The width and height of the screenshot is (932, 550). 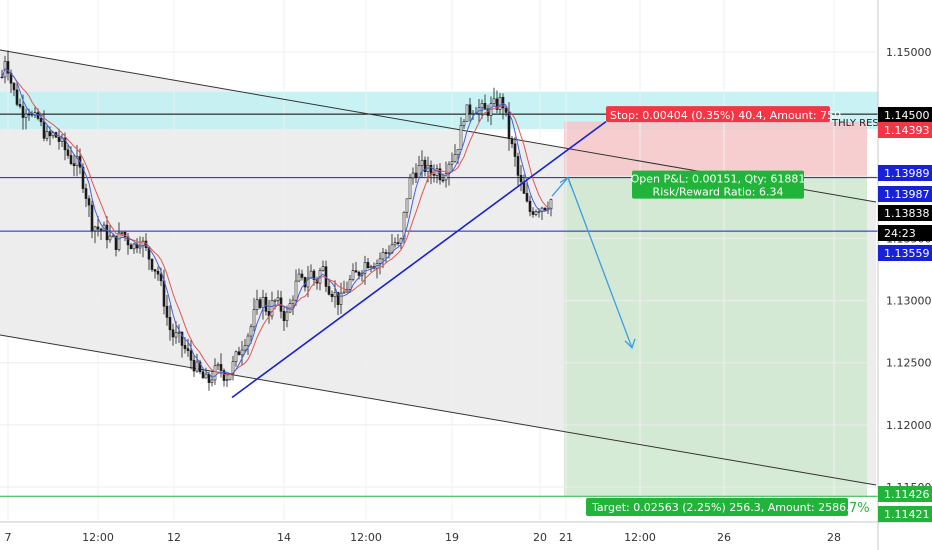 What do you see at coordinates (717, 507) in the screenshot?
I see `target-label-box` at bounding box center [717, 507].